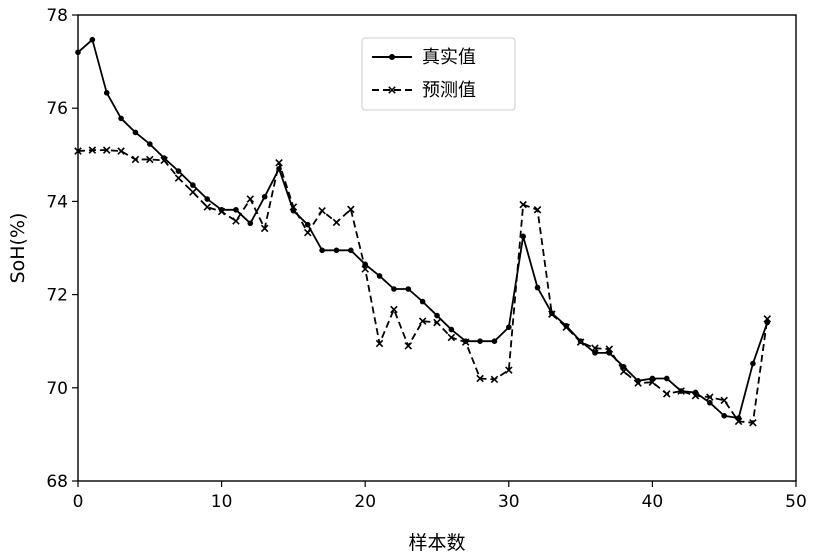 The image size is (815, 558). Describe the element at coordinates (796, 502) in the screenshot. I see `x-tick-label: 50` at that location.